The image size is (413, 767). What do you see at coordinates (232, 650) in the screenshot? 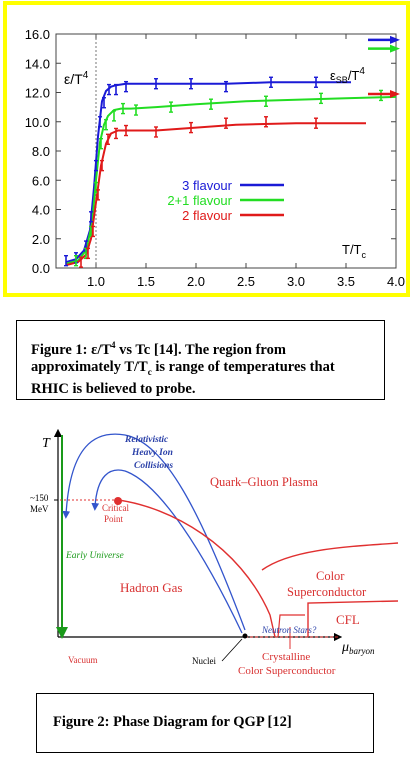
I see `nuclei-pointer` at bounding box center [232, 650].